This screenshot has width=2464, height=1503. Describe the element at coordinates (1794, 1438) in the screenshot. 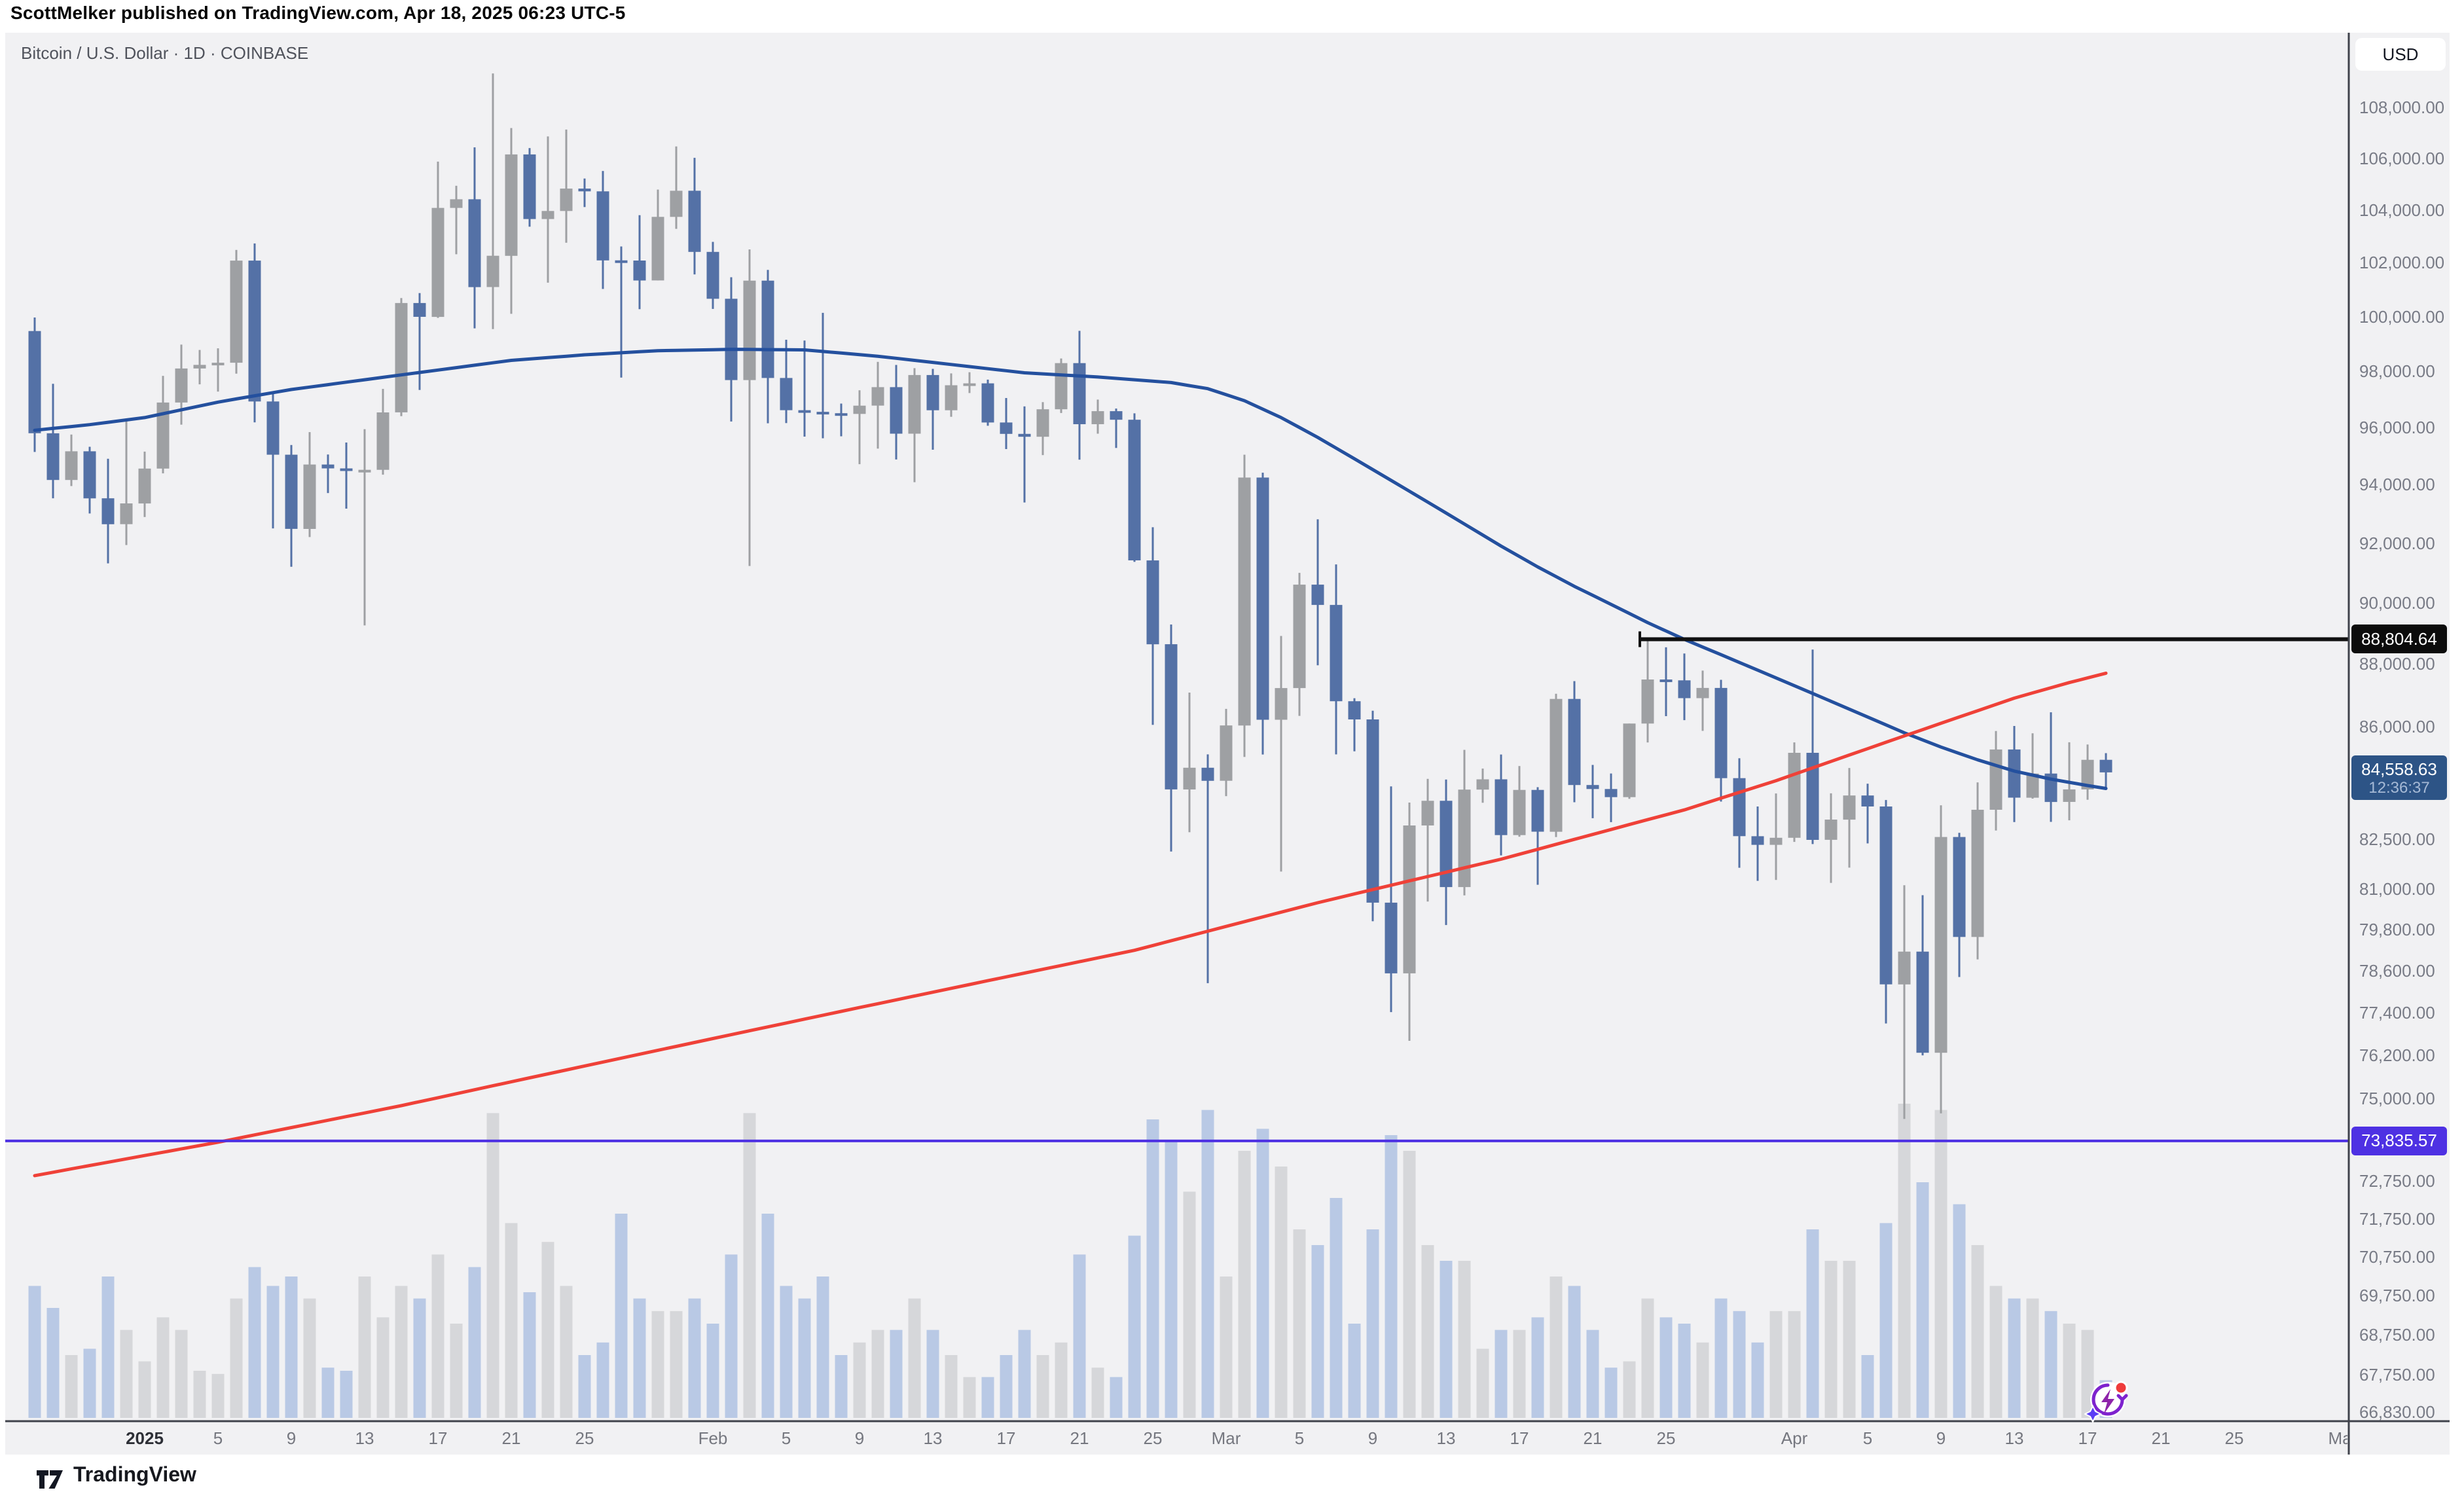

I see `time-tick-label: Apr` at that location.